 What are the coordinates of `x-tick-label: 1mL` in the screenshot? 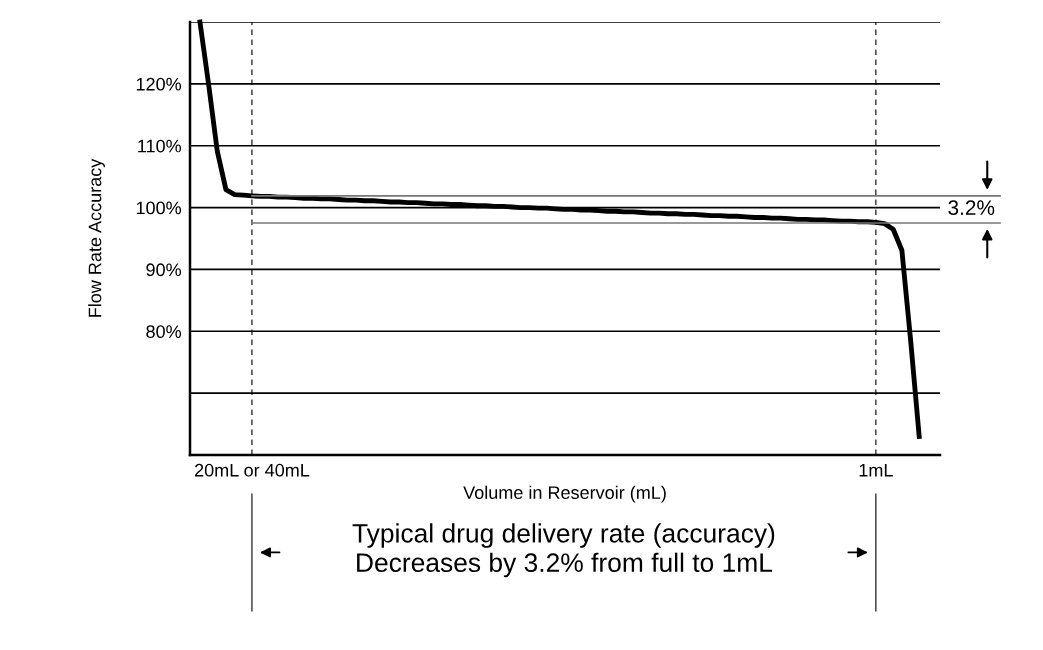 It's located at (876, 470).